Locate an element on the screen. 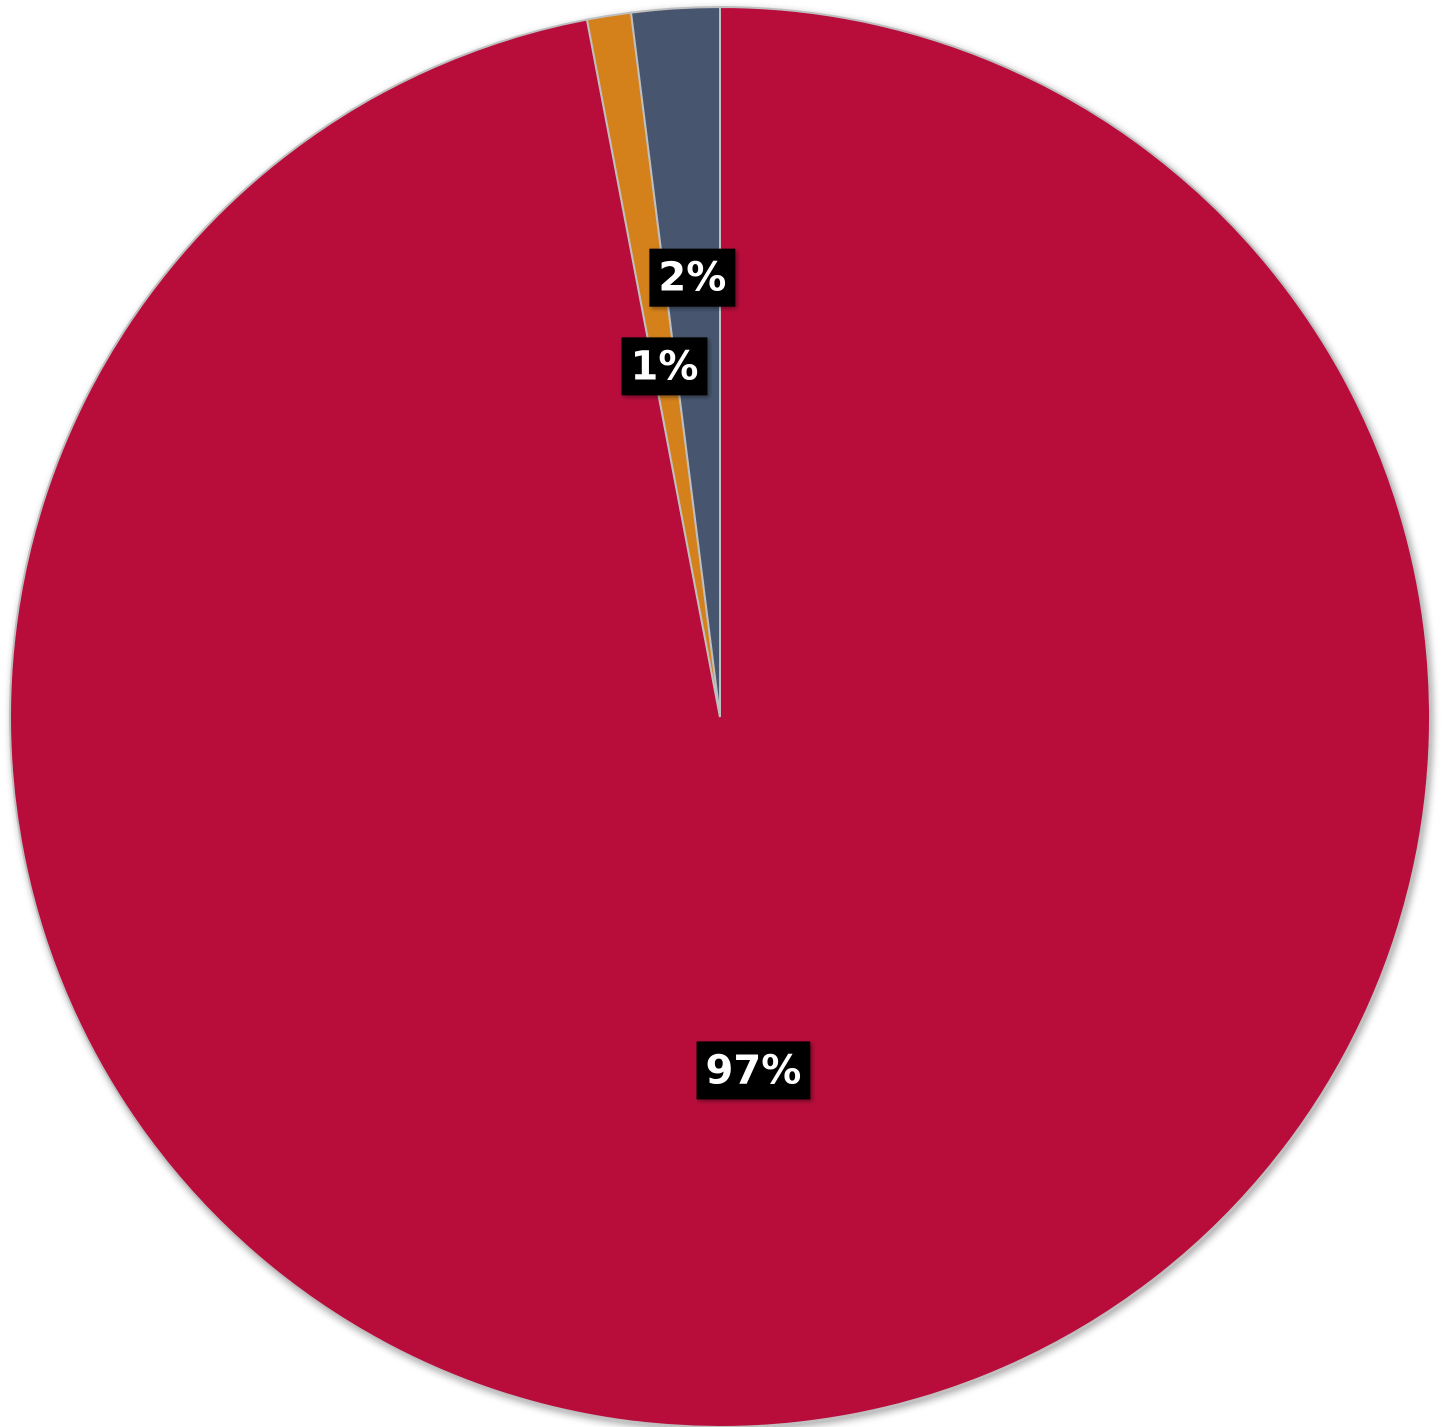  data-label-1: 97% is located at coordinates (753, 1070).